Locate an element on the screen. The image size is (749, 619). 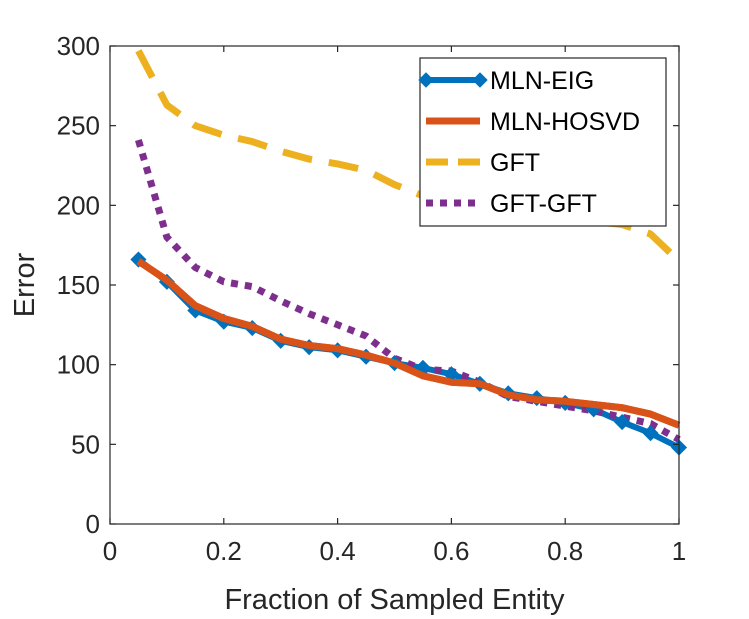
x-axis-label: Fraction of Sampled Entity is located at coordinates (394, 600).